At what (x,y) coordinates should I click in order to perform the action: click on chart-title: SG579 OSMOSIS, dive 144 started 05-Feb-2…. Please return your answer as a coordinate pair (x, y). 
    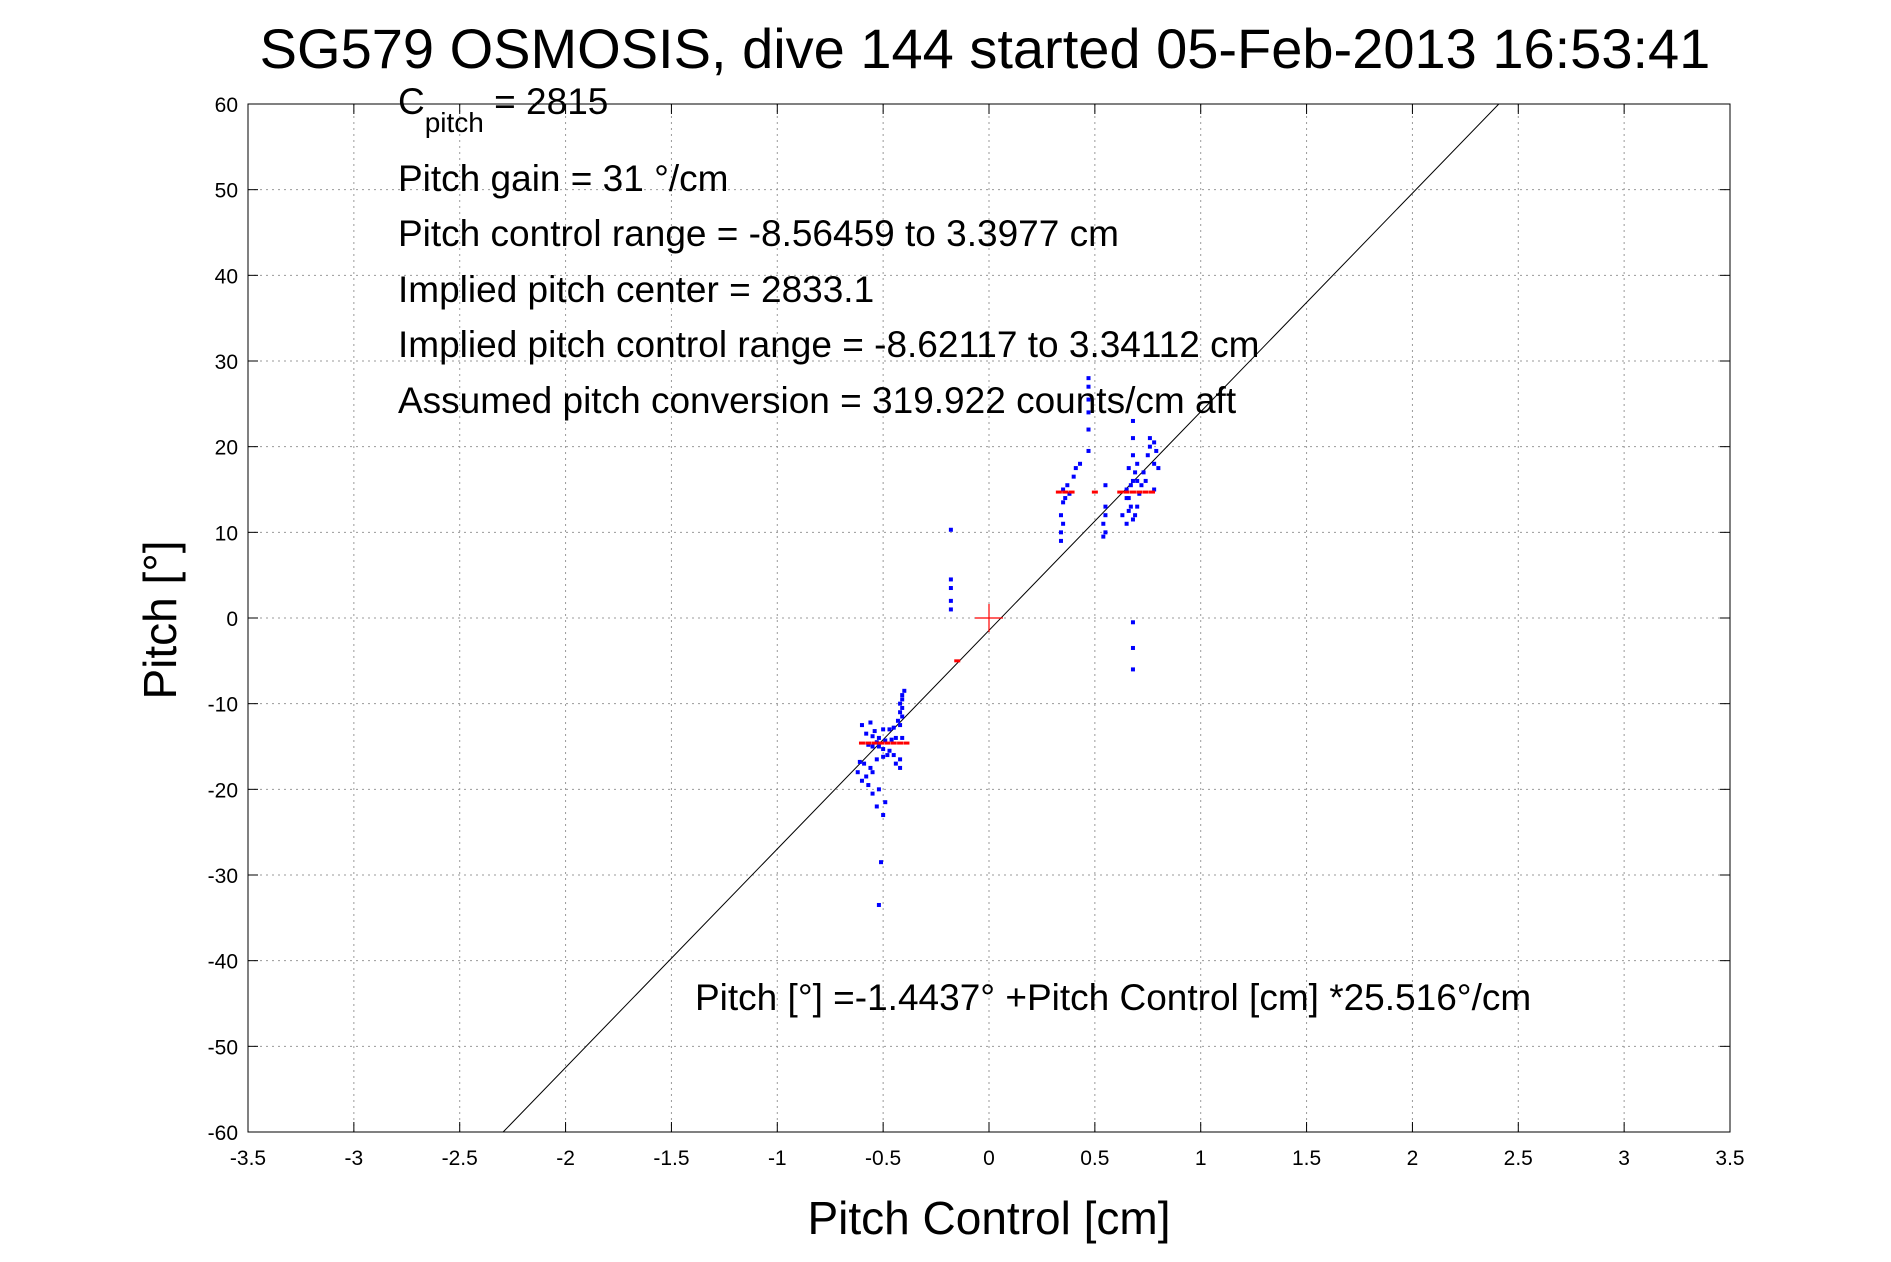
    Looking at the image, I should click on (985, 48).